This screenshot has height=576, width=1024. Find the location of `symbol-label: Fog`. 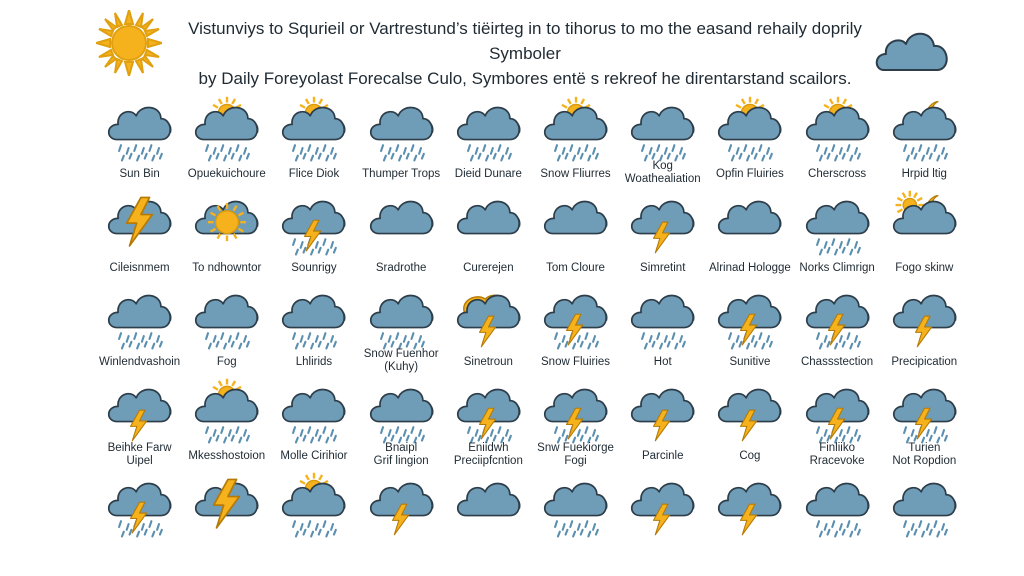

symbol-label: Fog is located at coordinates (226, 362).